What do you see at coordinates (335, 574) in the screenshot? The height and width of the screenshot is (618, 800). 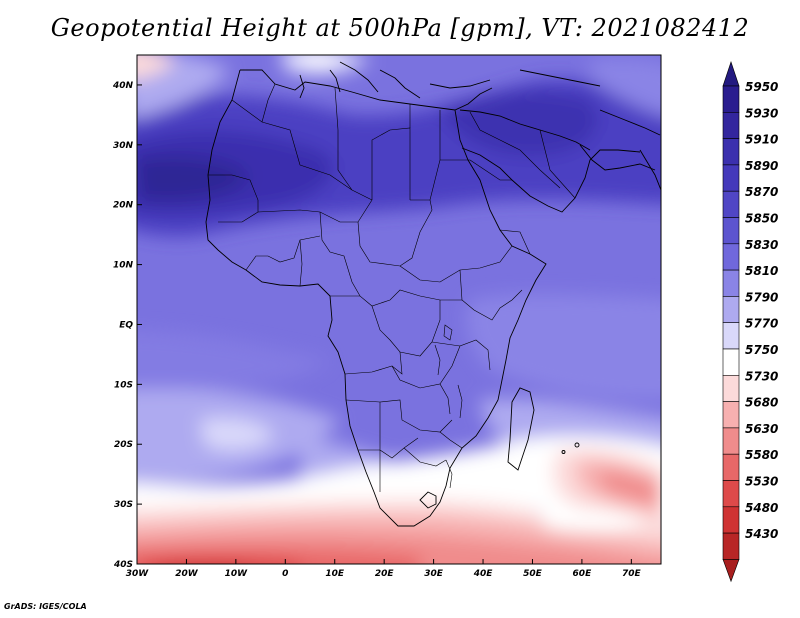 I see `lon-tick-label: 10E` at bounding box center [335, 574].